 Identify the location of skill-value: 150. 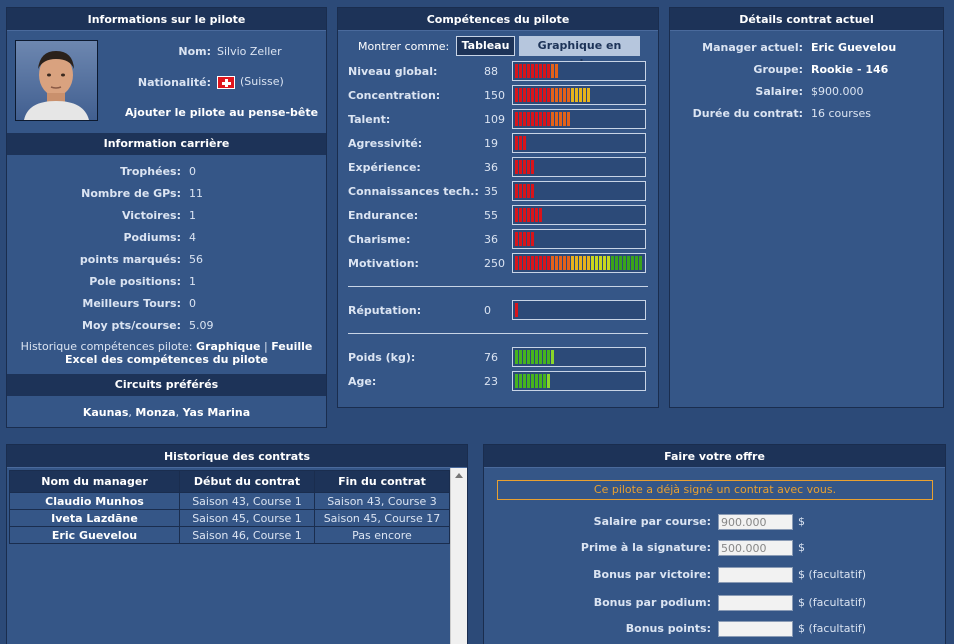
(494, 95).